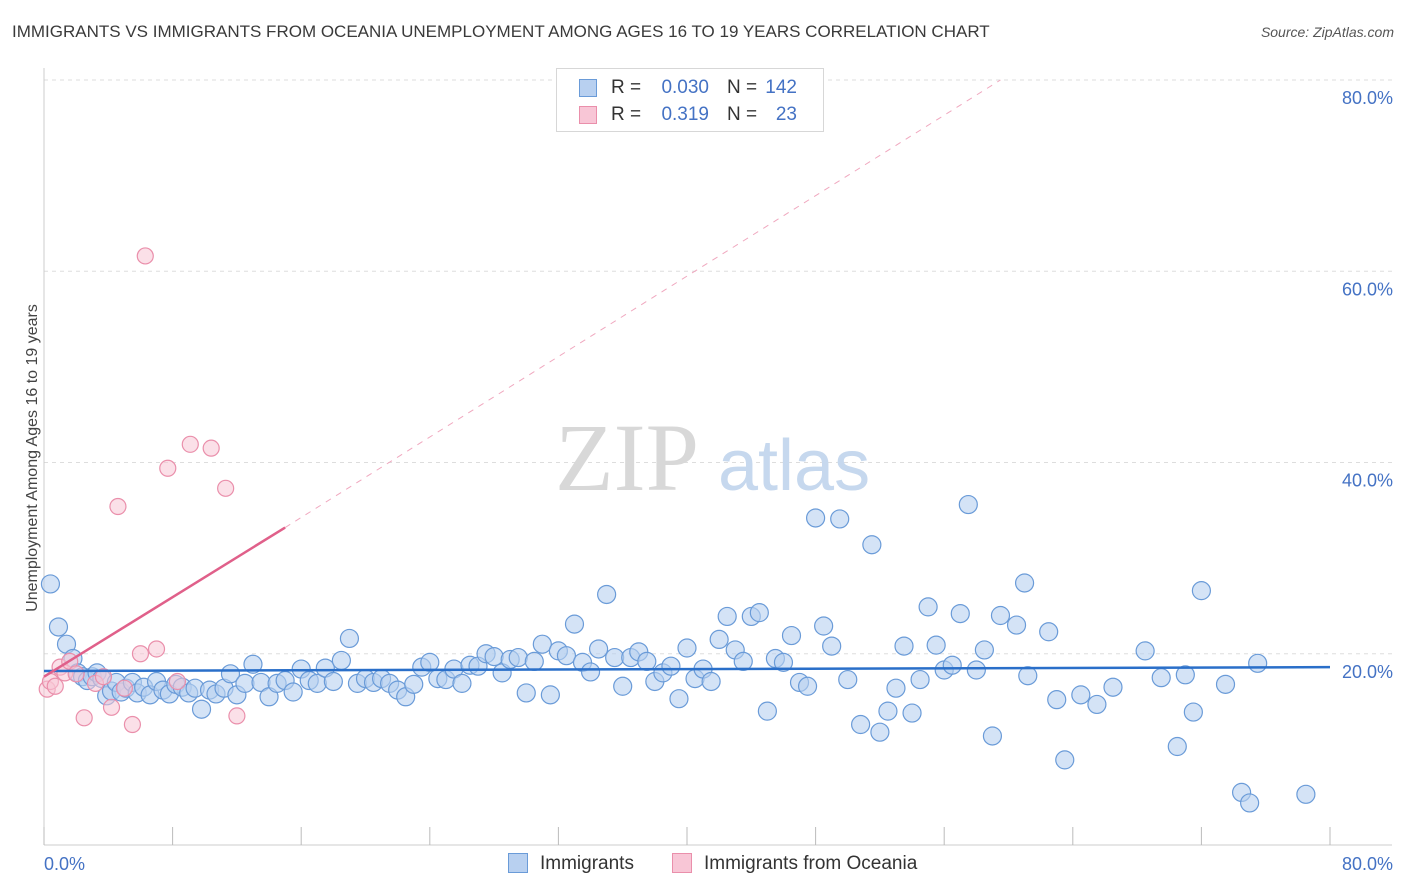 The image size is (1406, 892). What do you see at coordinates (164, 602) in the screenshot?
I see `trend-line-oceania` at bounding box center [164, 602].